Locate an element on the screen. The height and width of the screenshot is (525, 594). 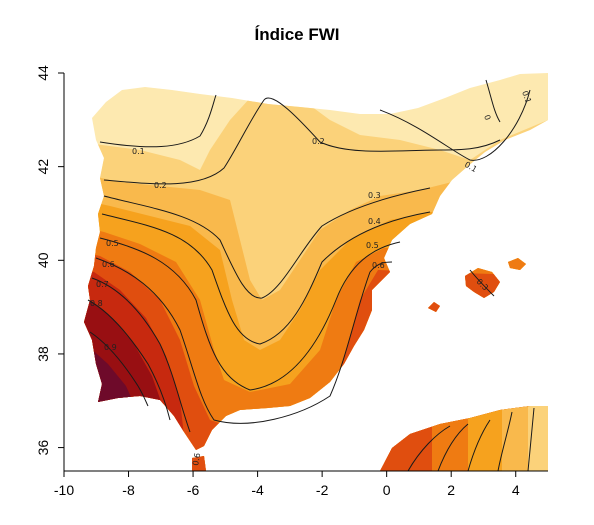
contour-label-0-8: 0.8 is located at coordinates (96, 303).